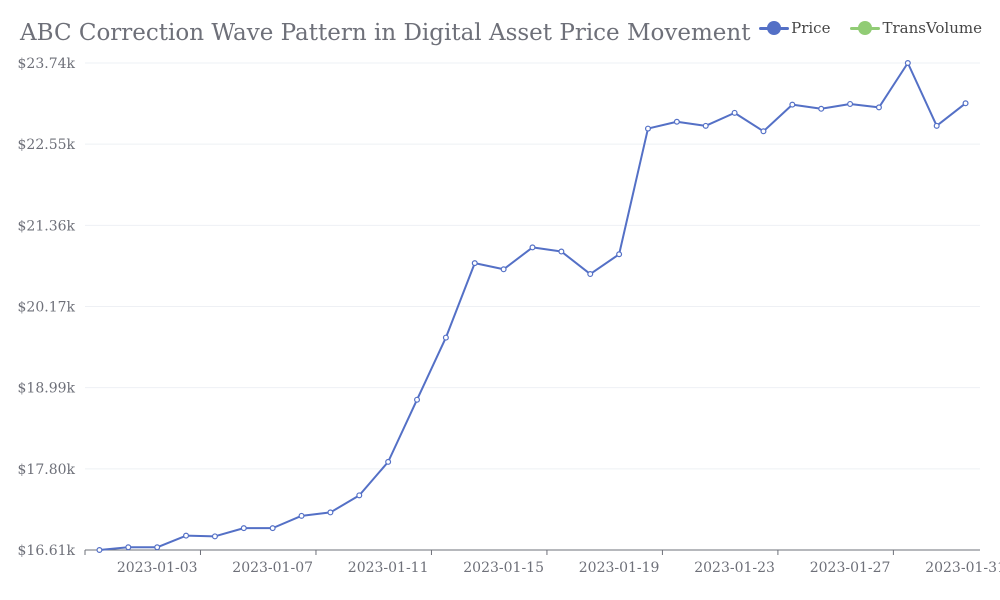 The width and height of the screenshot is (1000, 600). I want to click on y-tick-label: $16.61k, so click(47, 551).